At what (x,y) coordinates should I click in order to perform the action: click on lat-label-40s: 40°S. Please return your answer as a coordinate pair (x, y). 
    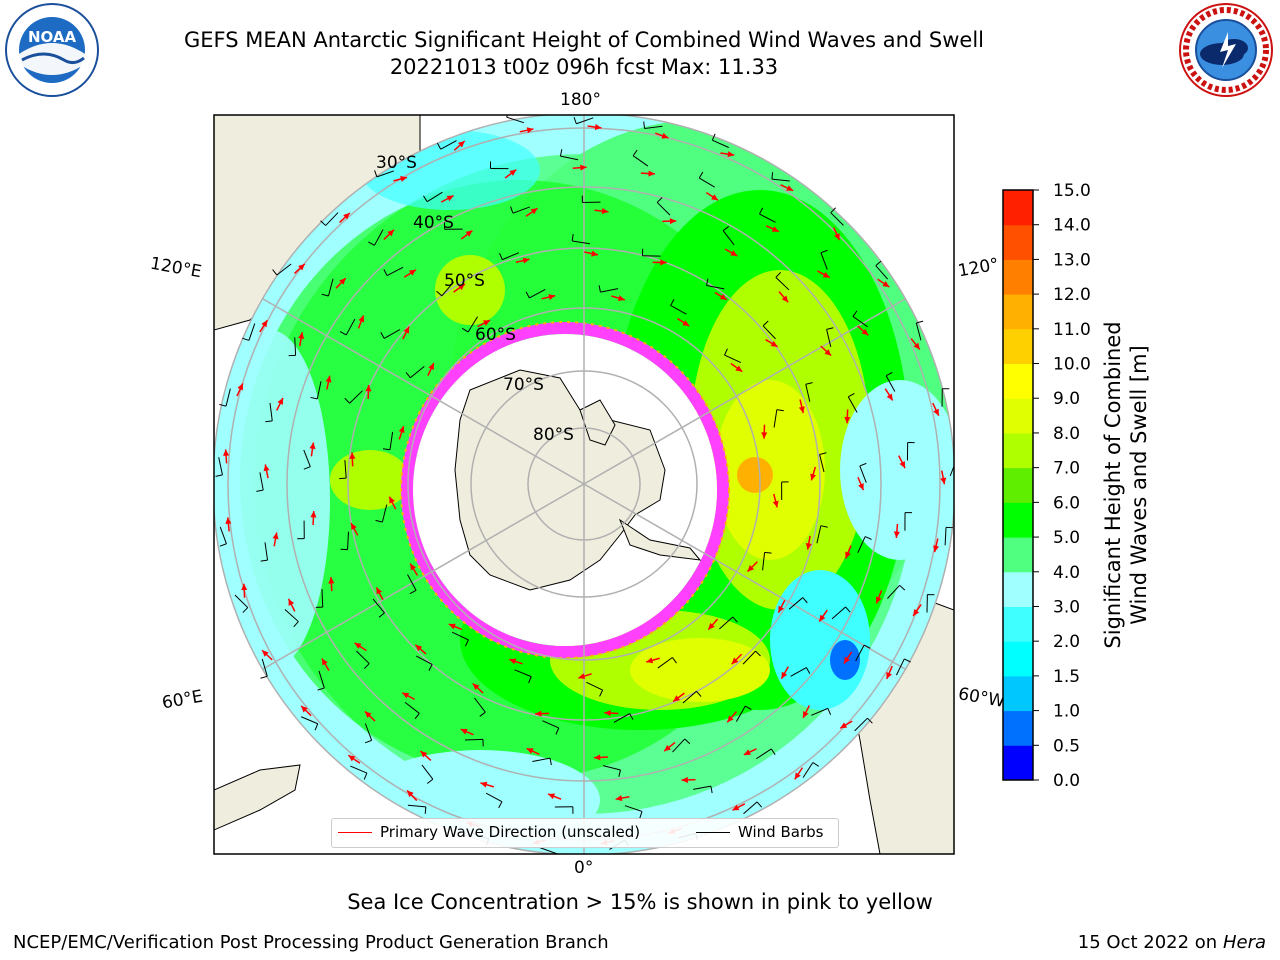
    Looking at the image, I should click on (433, 223).